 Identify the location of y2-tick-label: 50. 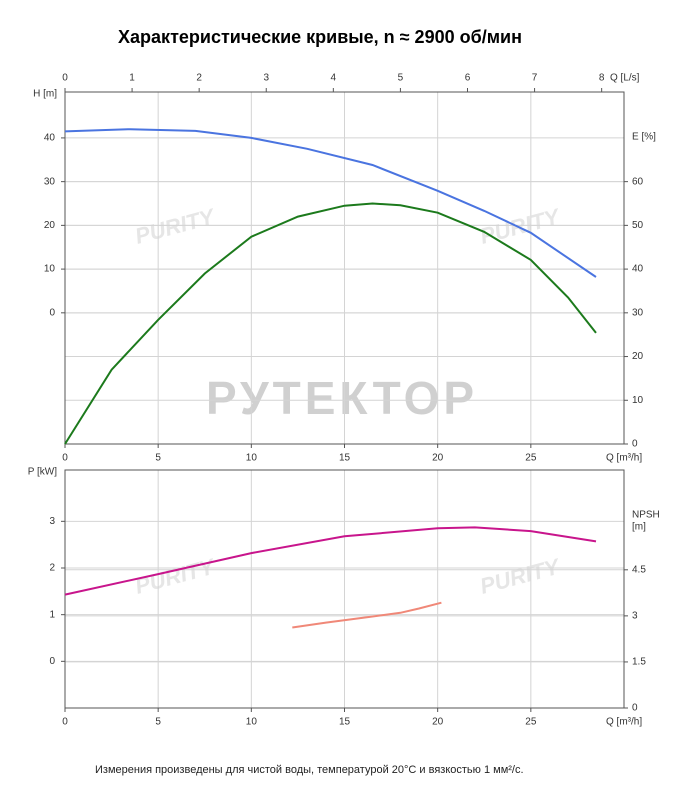
(638, 225).